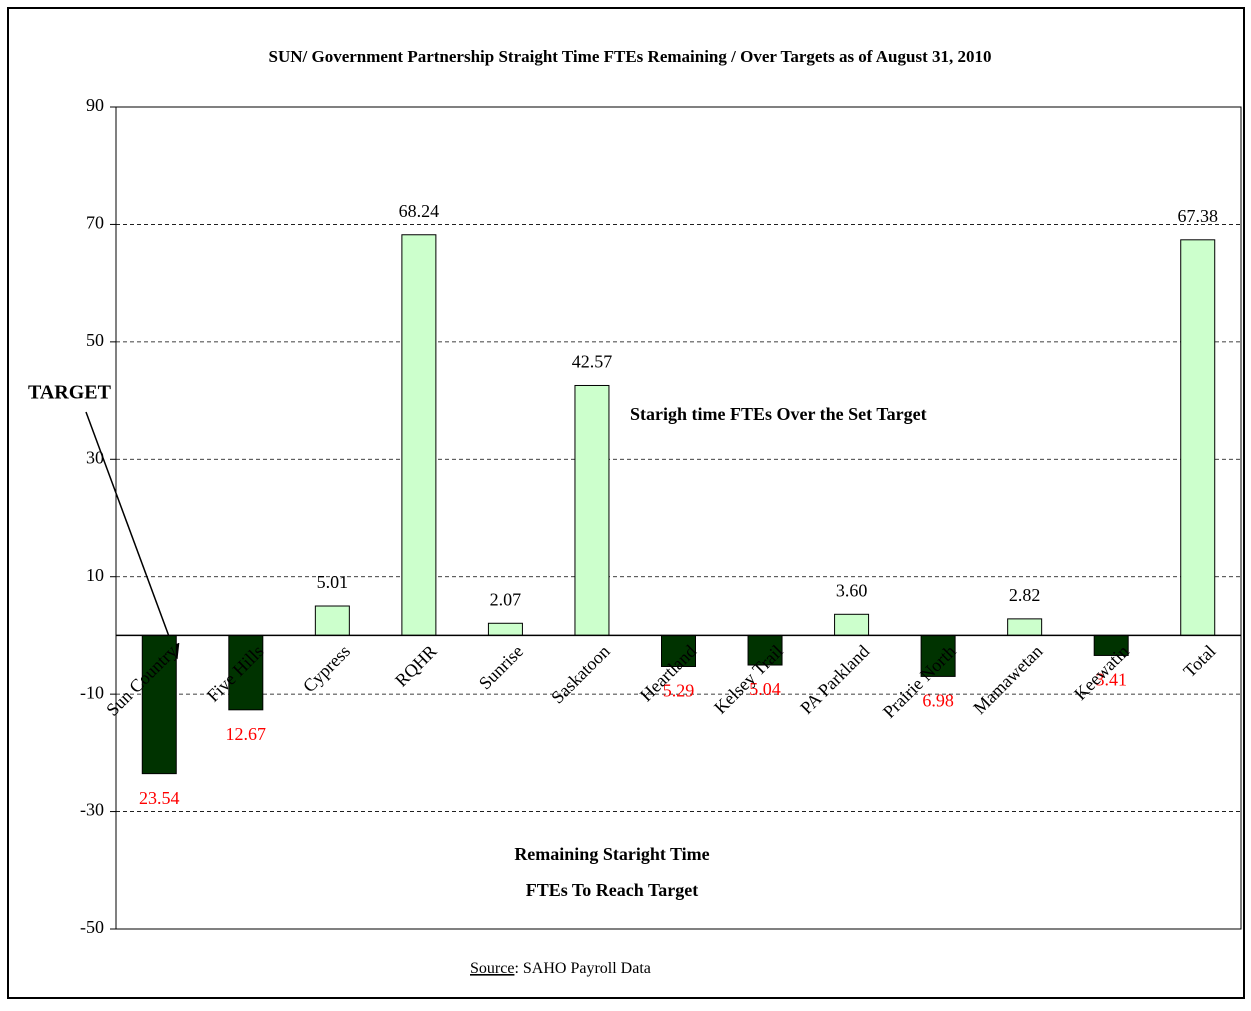  Describe the element at coordinates (580, 674) in the screenshot. I see `x-tick-label: Saskatoon` at that location.